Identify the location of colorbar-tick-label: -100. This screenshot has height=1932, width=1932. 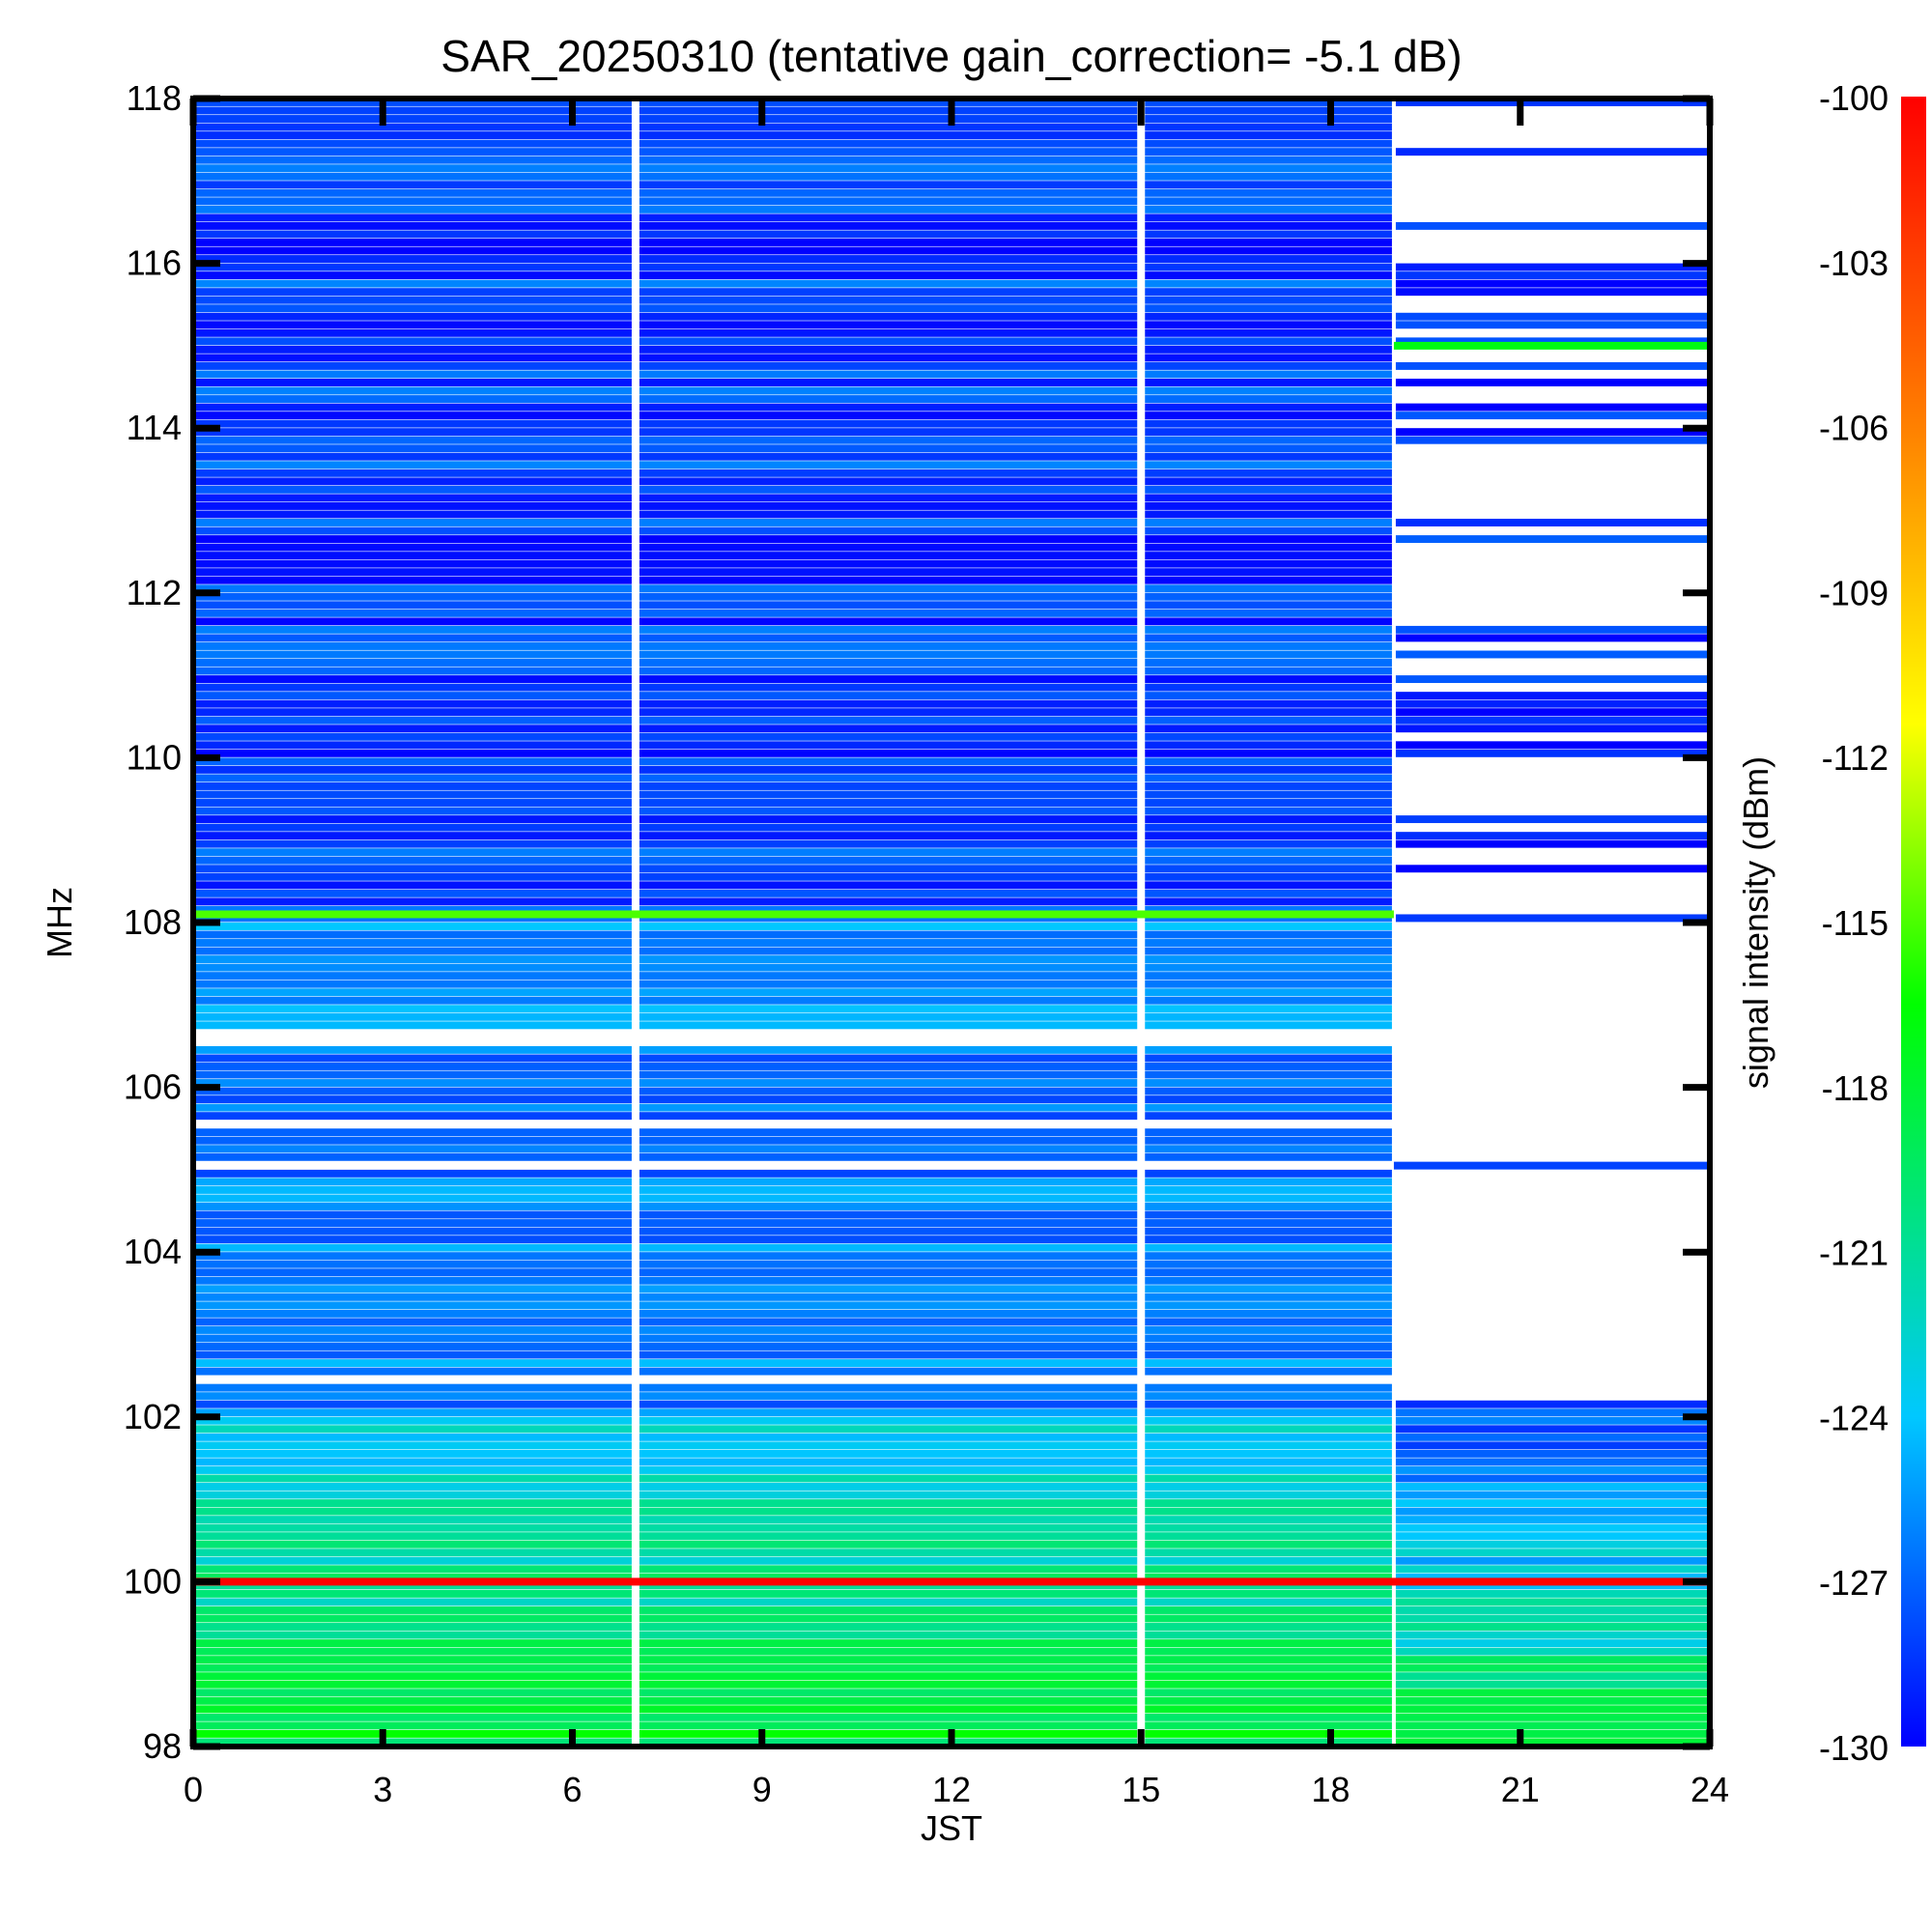
(1854, 98).